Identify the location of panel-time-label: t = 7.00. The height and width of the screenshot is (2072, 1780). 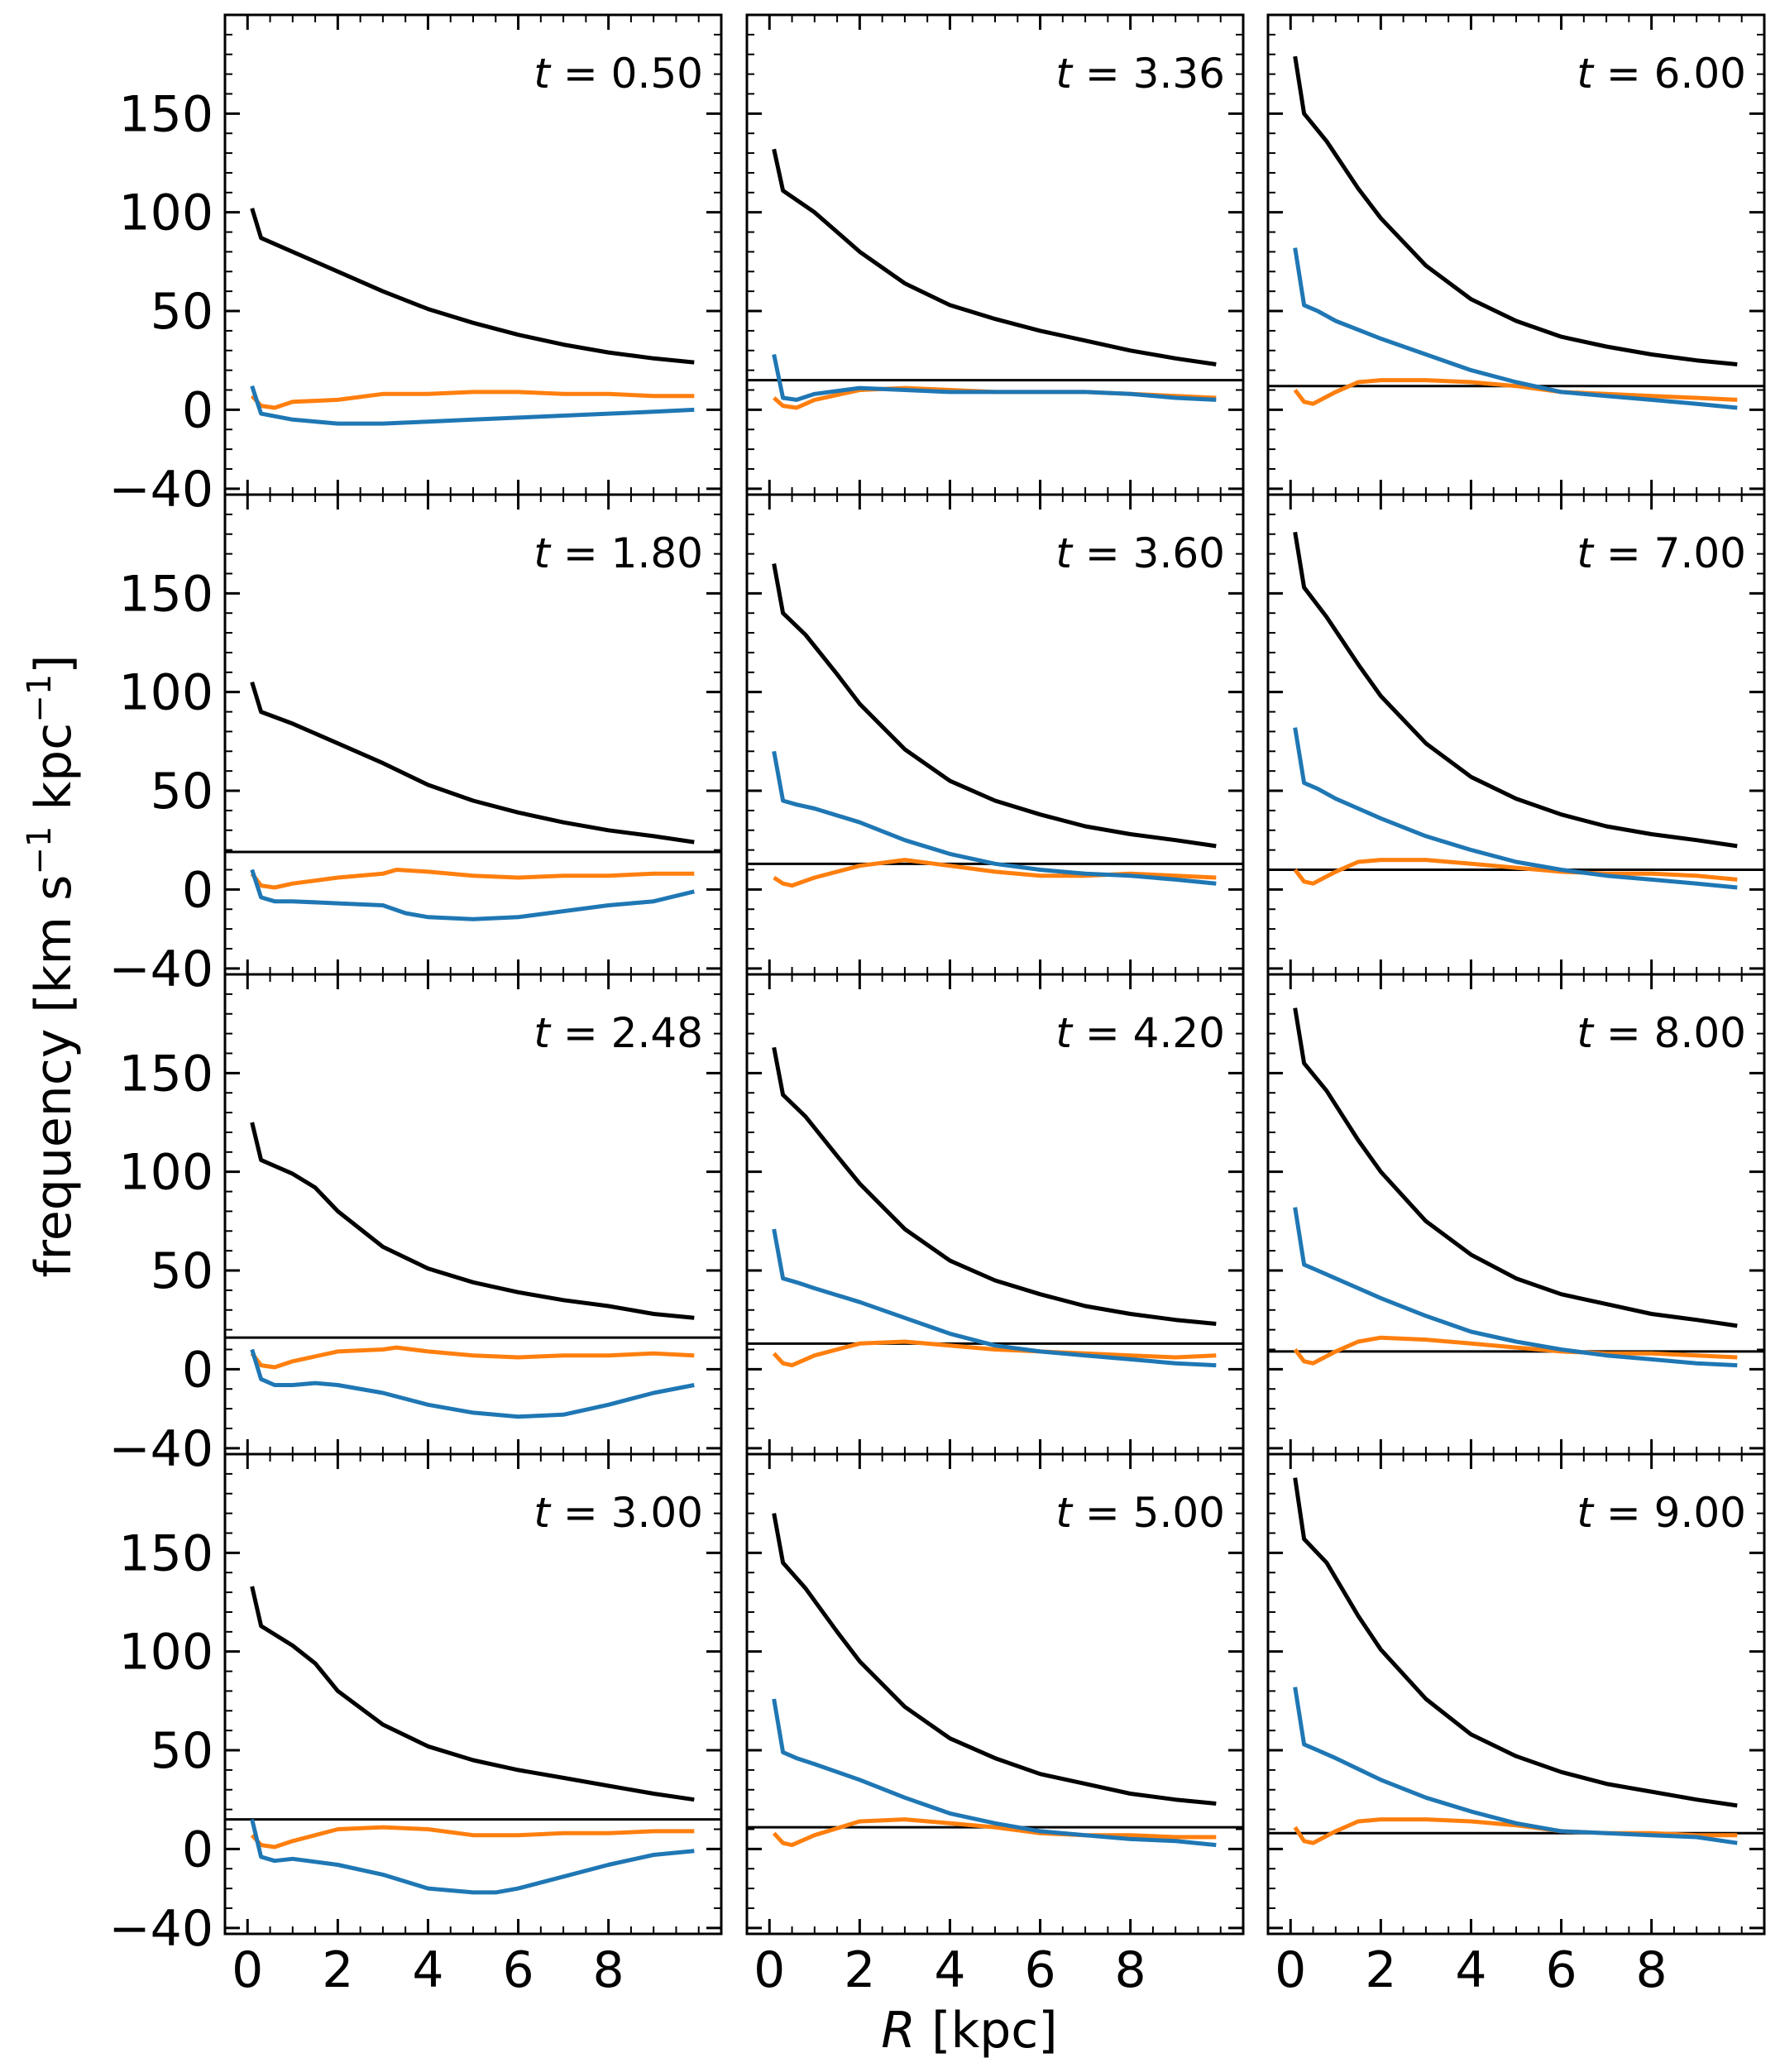
(1662, 553).